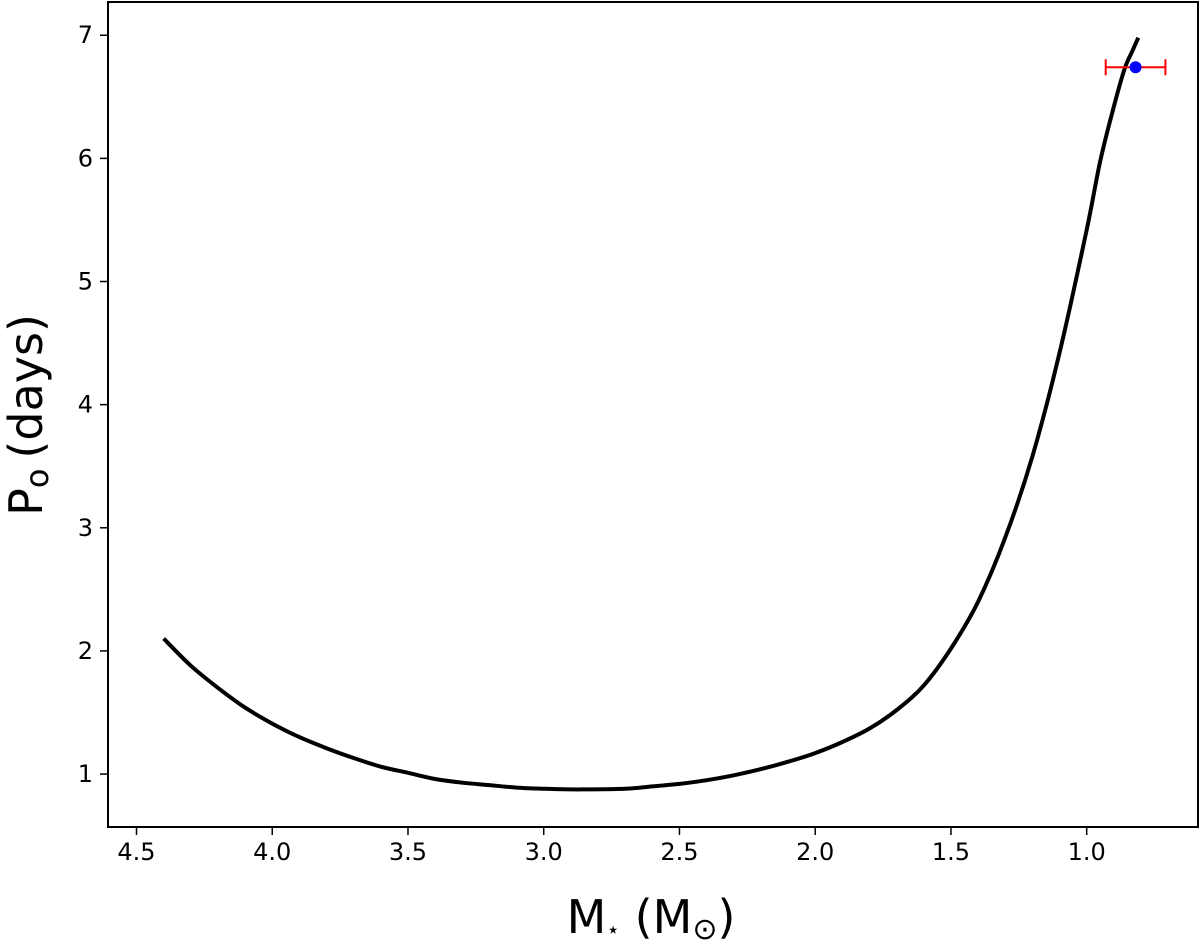 The height and width of the screenshot is (945, 1200). I want to click on x-tick-label: 1.5, so click(951, 852).